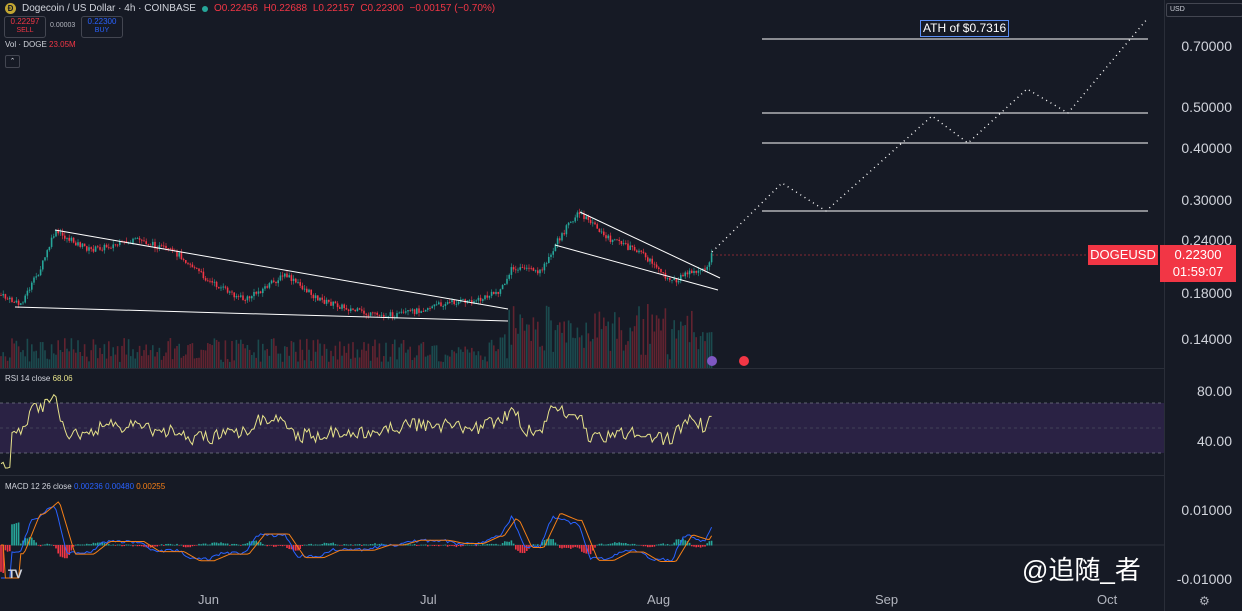  Describe the element at coordinates (712, 361) in the screenshot. I see `event-marker-icon` at that location.